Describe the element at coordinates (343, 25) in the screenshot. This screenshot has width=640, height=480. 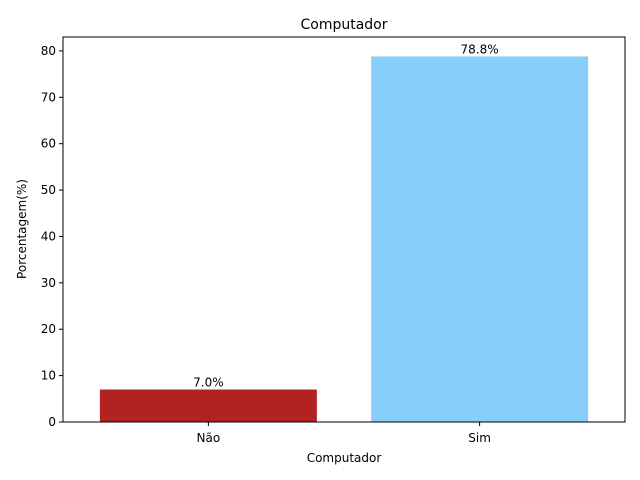
I see `chart-title: Computador` at that location.